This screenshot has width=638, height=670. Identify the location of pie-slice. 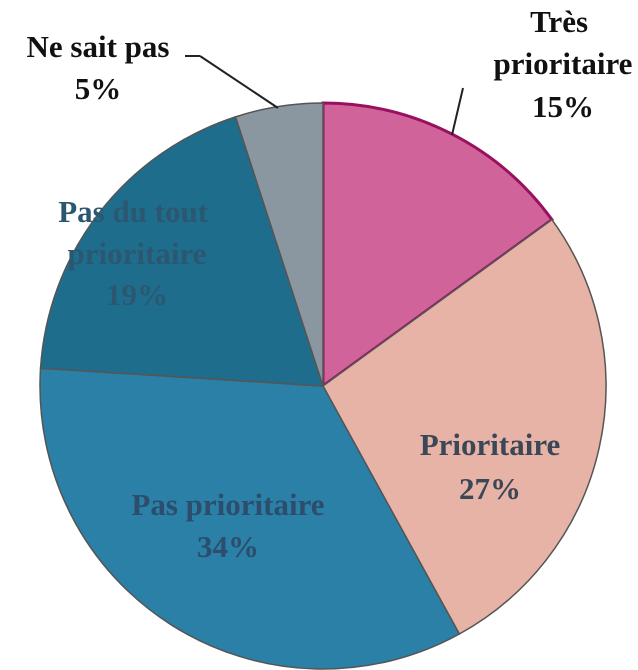
(279, 244).